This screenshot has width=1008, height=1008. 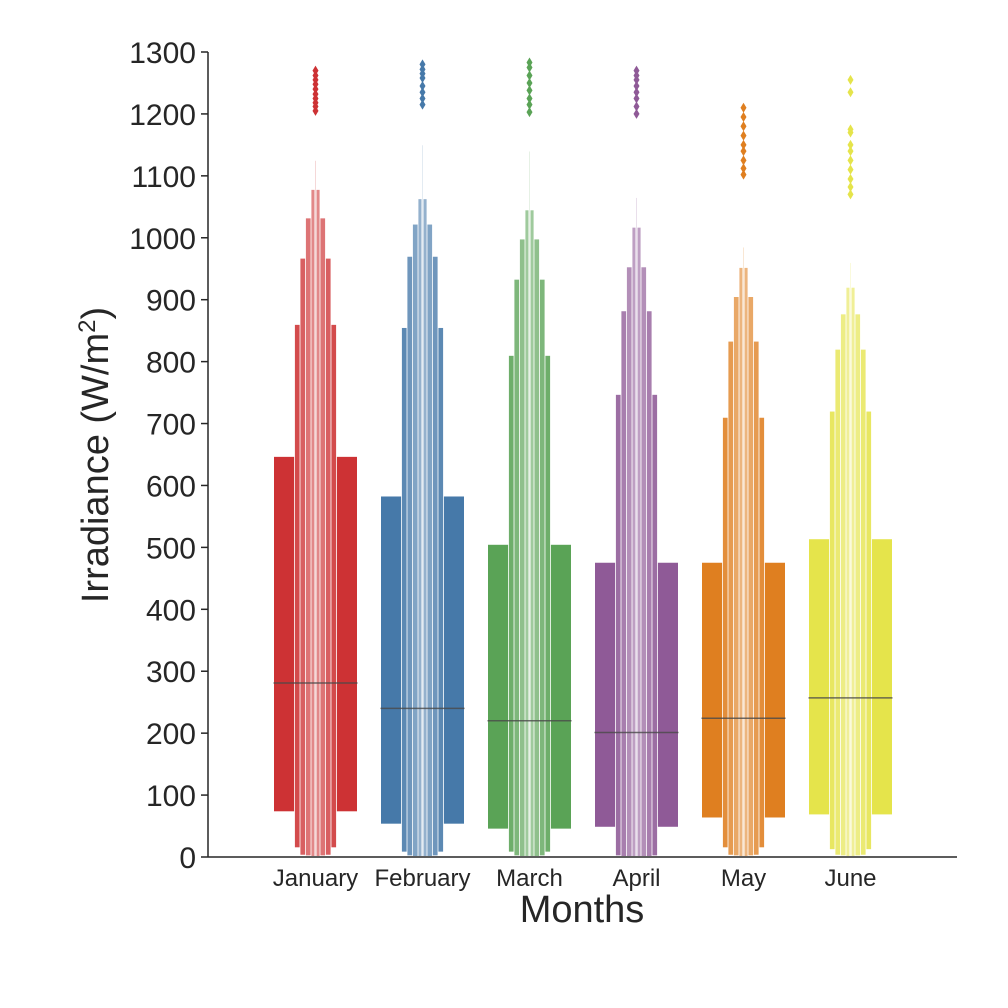 What do you see at coordinates (315, 878) in the screenshot?
I see `x-tick-label: January` at bounding box center [315, 878].